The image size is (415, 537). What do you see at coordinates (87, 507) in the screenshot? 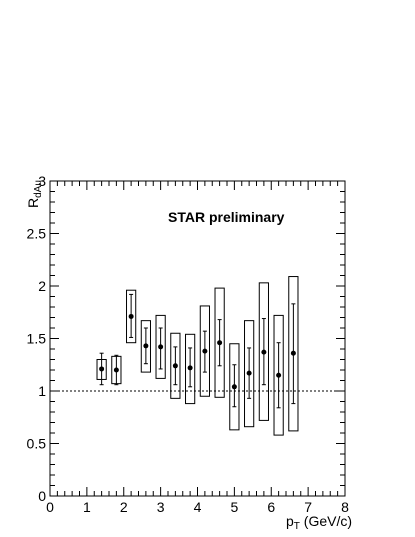
I see `x-tick-label: 1` at bounding box center [87, 507].